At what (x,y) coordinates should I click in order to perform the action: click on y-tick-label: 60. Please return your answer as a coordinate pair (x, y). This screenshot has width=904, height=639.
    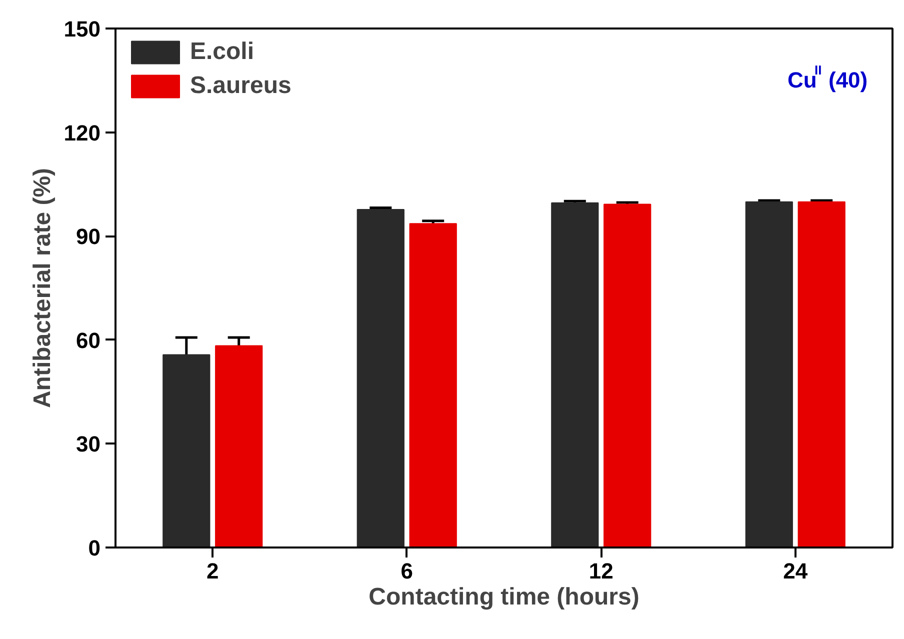
    Looking at the image, I should click on (88, 340).